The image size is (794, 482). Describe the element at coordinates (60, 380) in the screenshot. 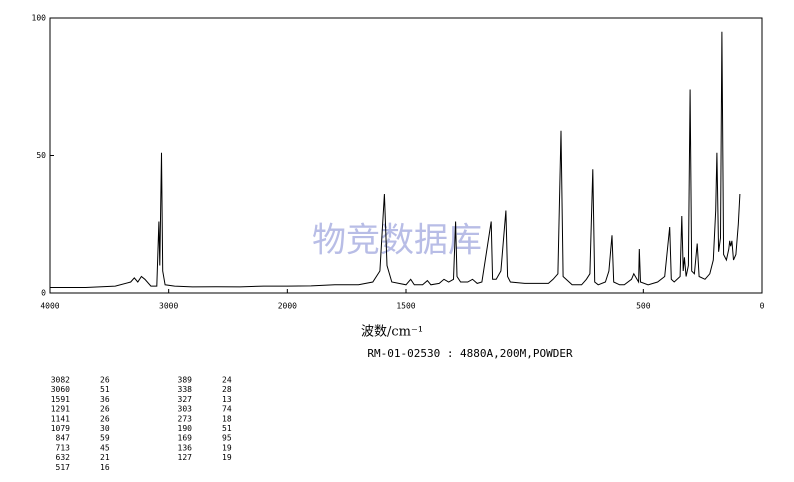

I see `peak-wavenumber: 3082` at that location.